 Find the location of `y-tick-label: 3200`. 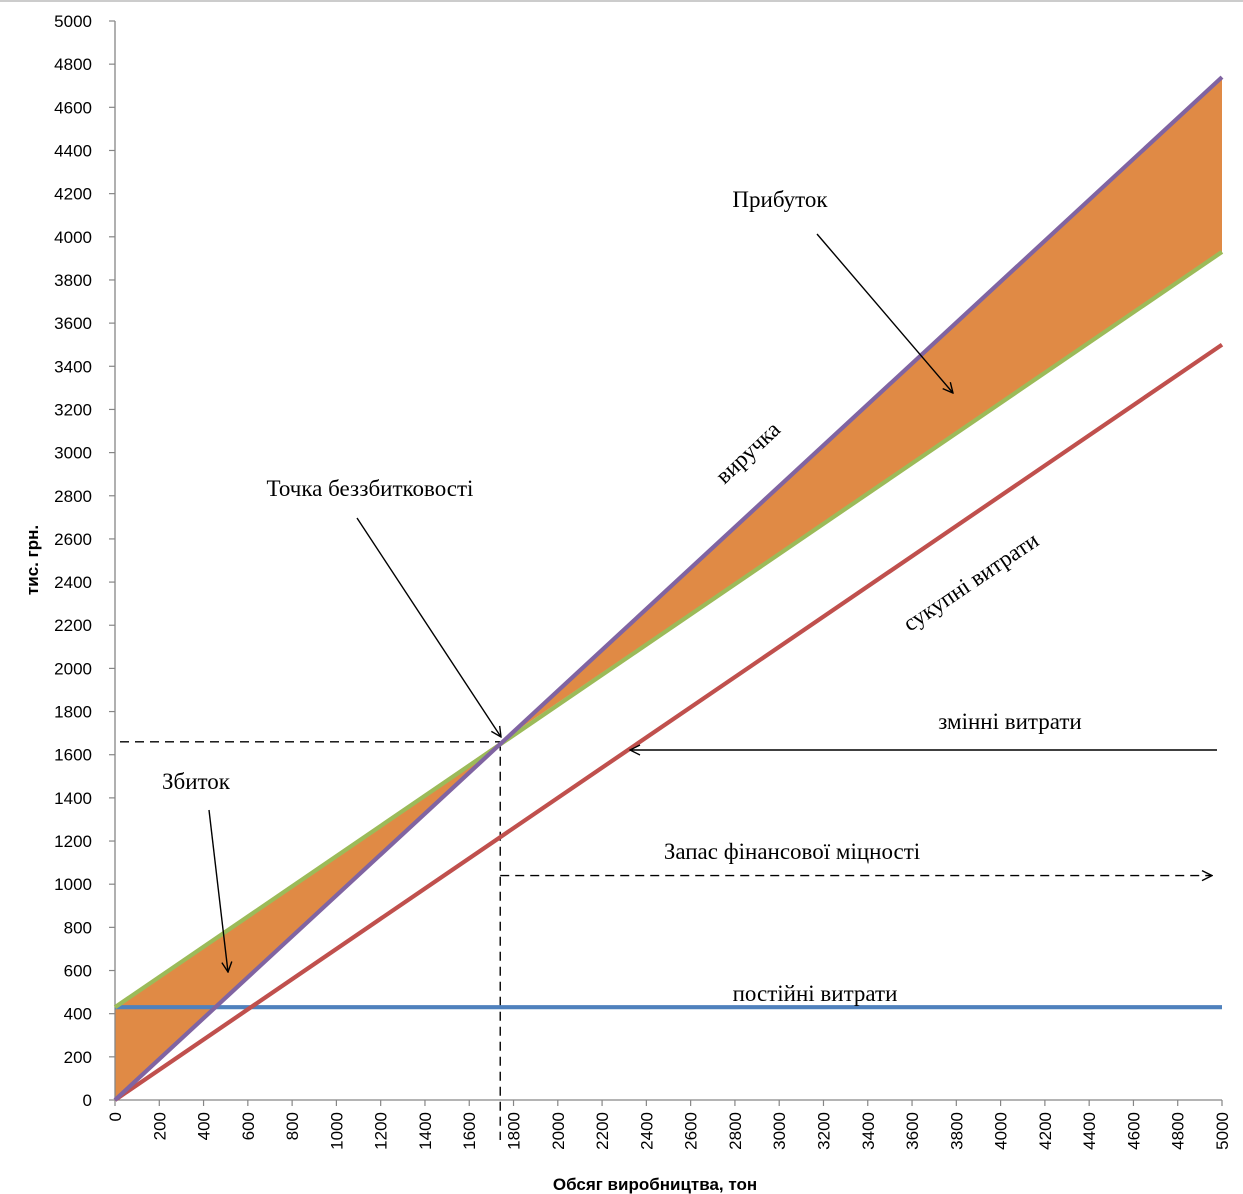

y-tick-label: 3200 is located at coordinates (73, 409).